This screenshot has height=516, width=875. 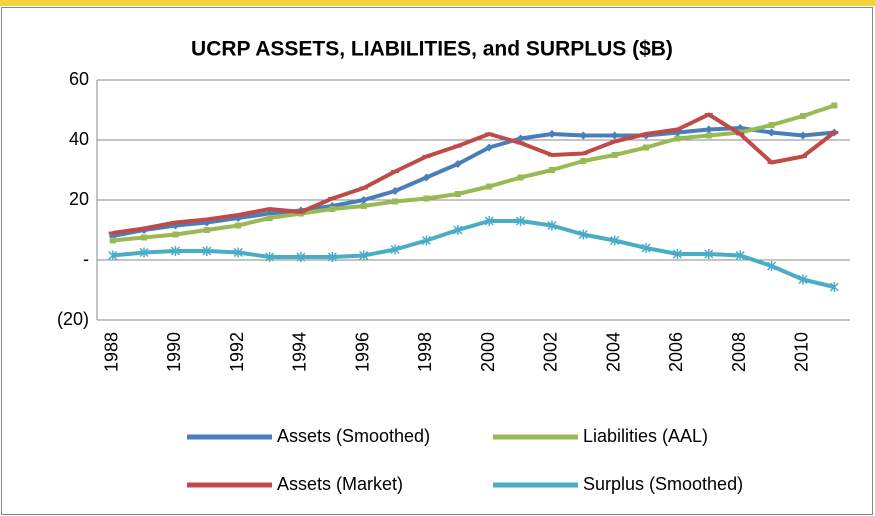 I want to click on x-tick-label: 1998, so click(x=425, y=352).